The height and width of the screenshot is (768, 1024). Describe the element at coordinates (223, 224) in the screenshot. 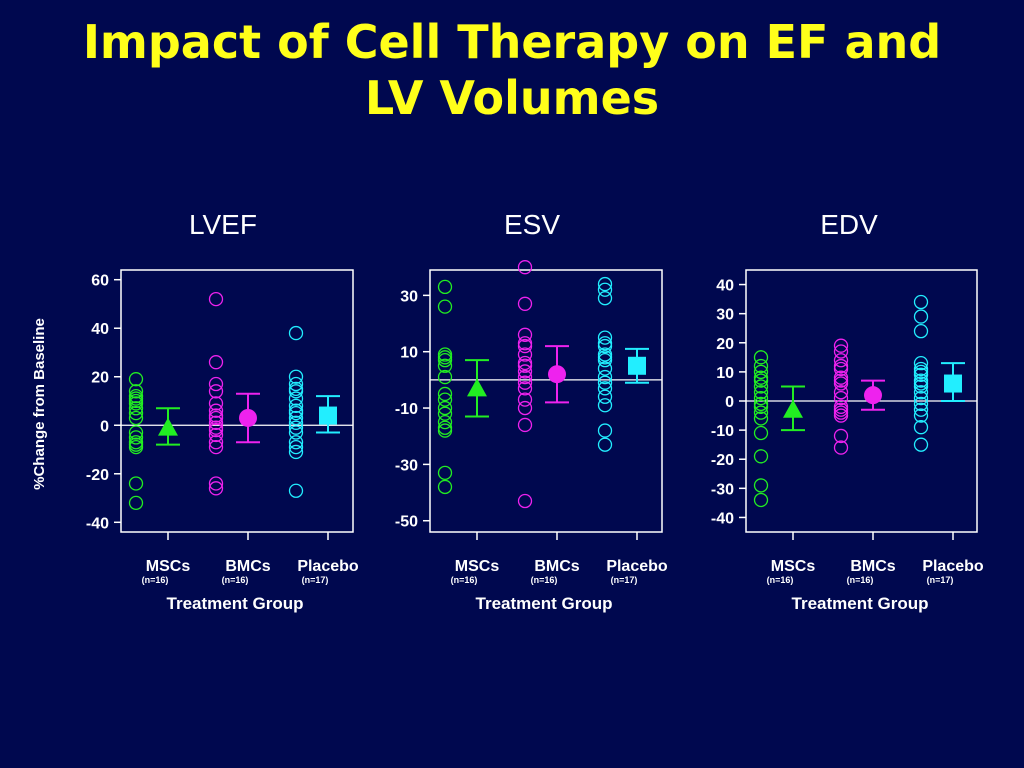

I see `lvef-panel-title: LVEF` at that location.